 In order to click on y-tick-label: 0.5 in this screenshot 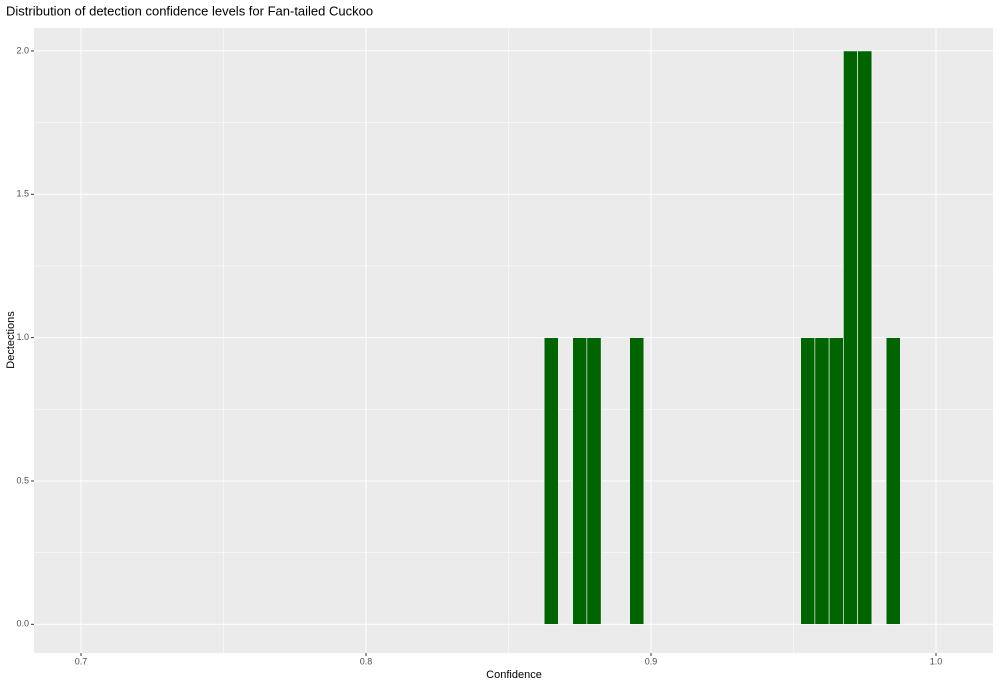, I will do `click(22, 480)`.